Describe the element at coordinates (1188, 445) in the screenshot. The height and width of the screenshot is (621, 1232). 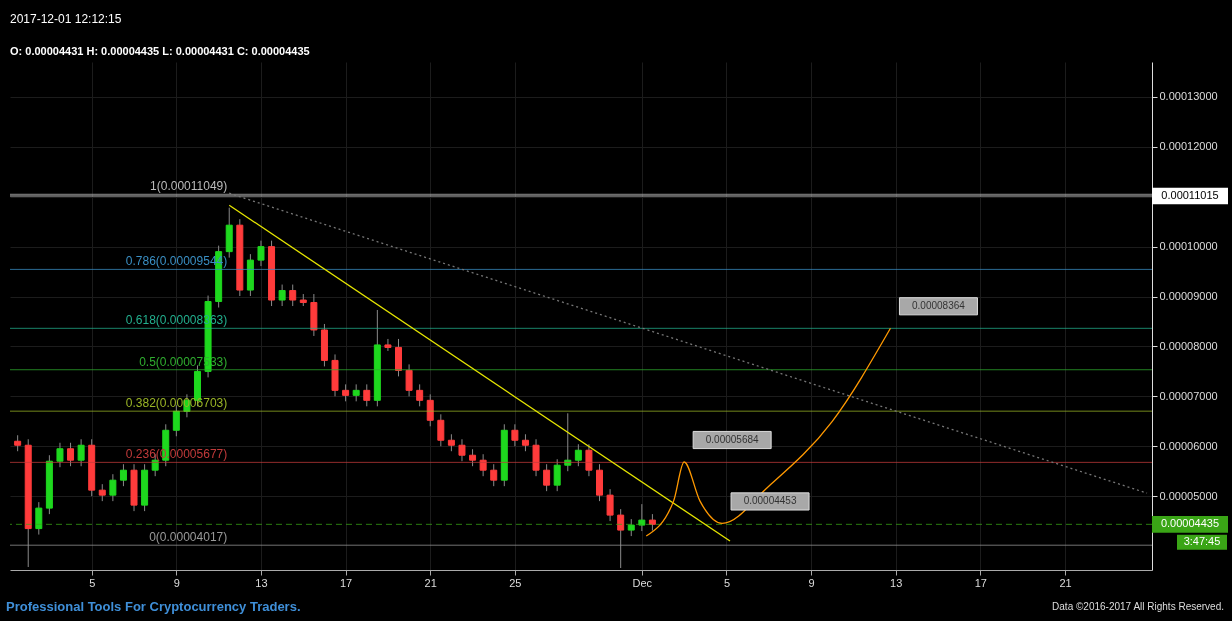
I see `y-tick-label: 0.00006000` at that location.